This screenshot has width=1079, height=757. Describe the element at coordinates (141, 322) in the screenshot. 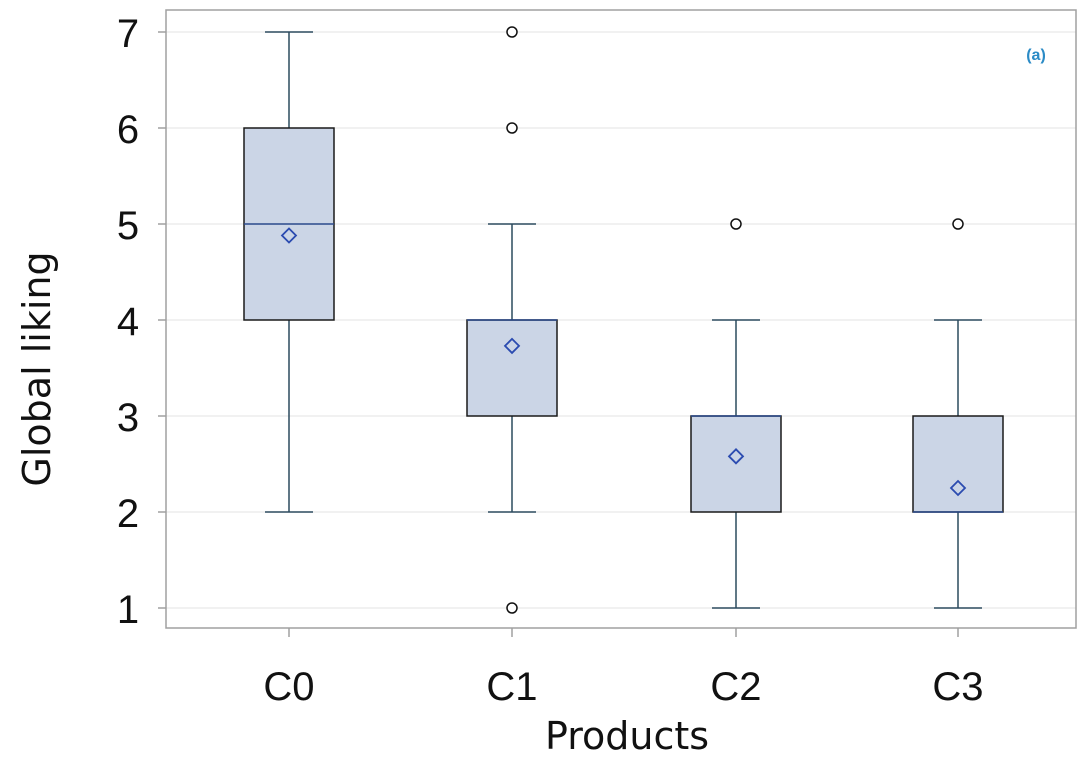

I see `y-axis: 1 2 3 4 5 6 7` at that location.